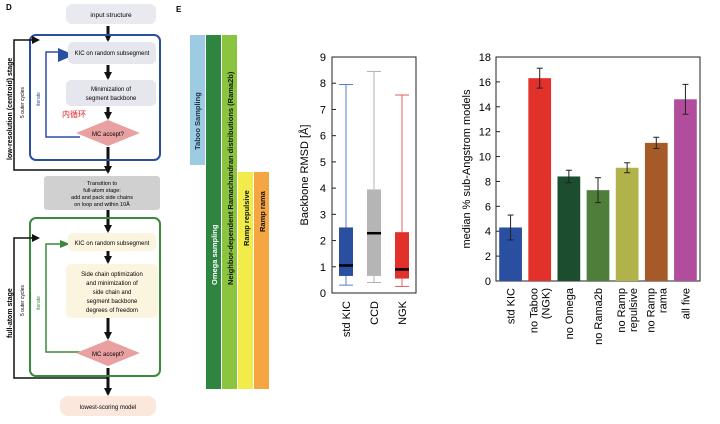 The image size is (720, 424). What do you see at coordinates (485, 83) in the screenshot?
I see `bar-y-tick-label: 16` at bounding box center [485, 83].